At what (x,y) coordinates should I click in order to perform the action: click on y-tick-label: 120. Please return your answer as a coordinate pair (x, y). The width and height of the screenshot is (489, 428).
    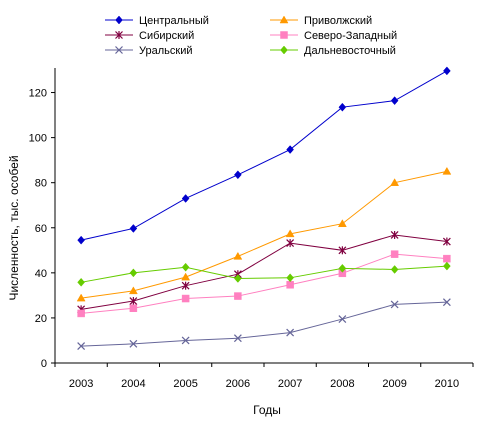
    Looking at the image, I should click on (38, 94).